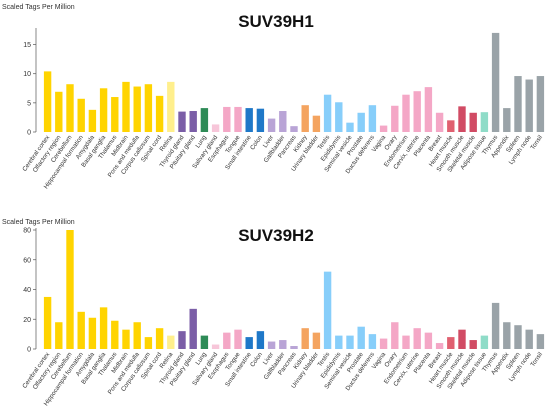 This screenshot has width=550, height=417. I want to click on bar-endometrium, so click(406, 113).